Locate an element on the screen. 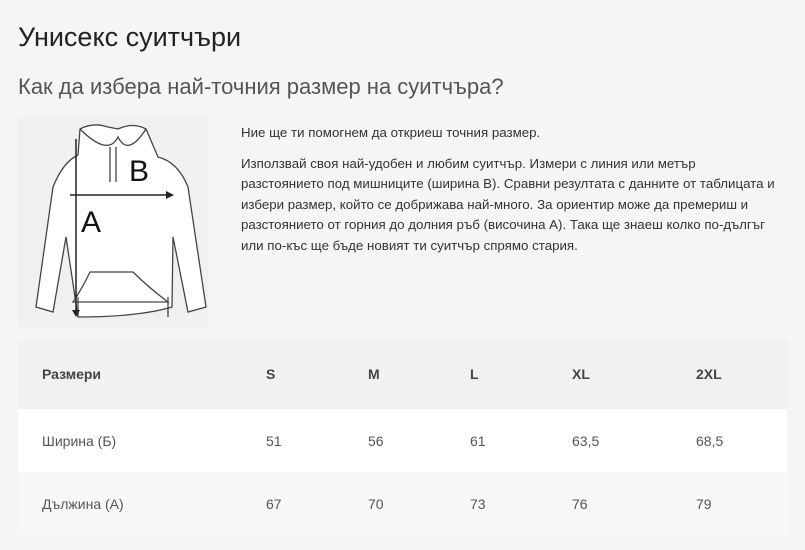  page-title: Унисекс суитчъри is located at coordinates (130, 37).